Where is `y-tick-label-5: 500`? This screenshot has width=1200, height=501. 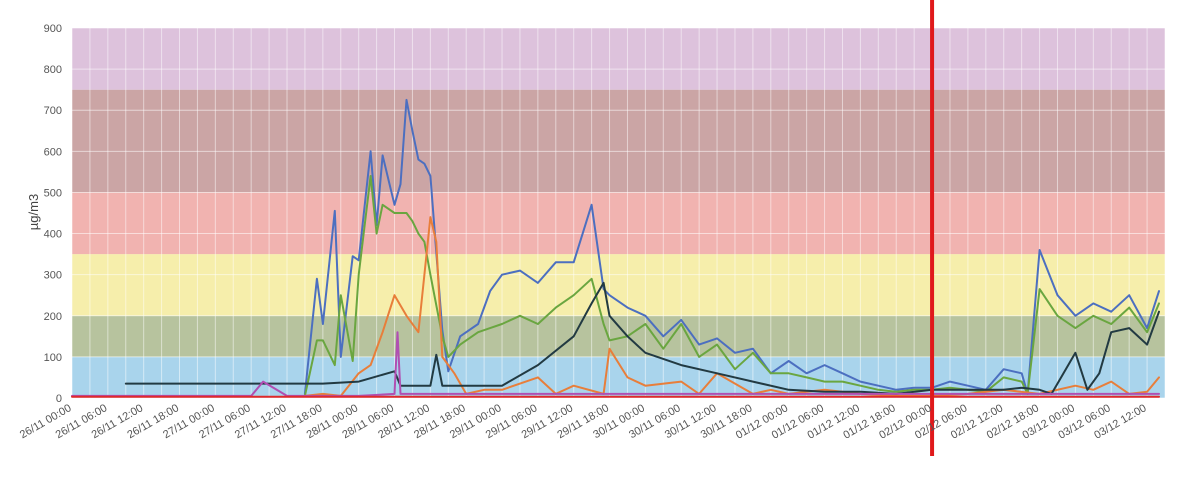 y-tick-label-5: 500 is located at coordinates (53, 193).